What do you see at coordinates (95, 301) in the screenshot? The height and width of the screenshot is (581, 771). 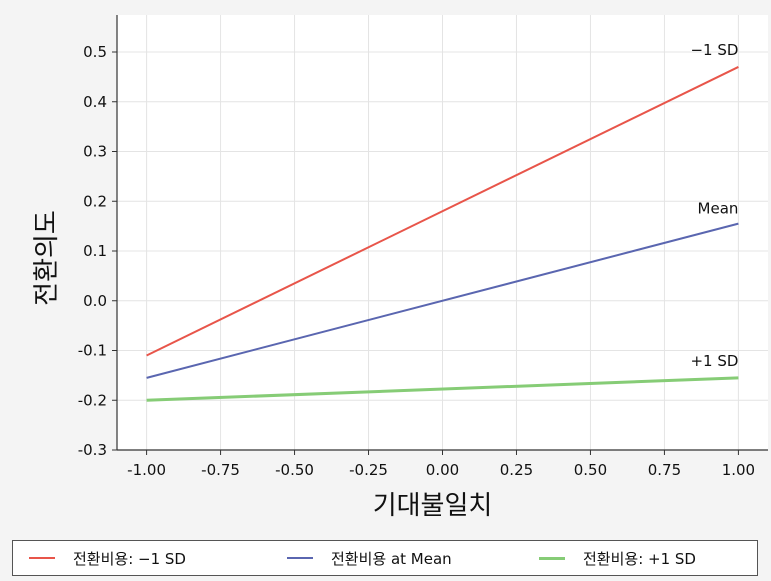 I see `y-tick-label: 0.0` at bounding box center [95, 301].